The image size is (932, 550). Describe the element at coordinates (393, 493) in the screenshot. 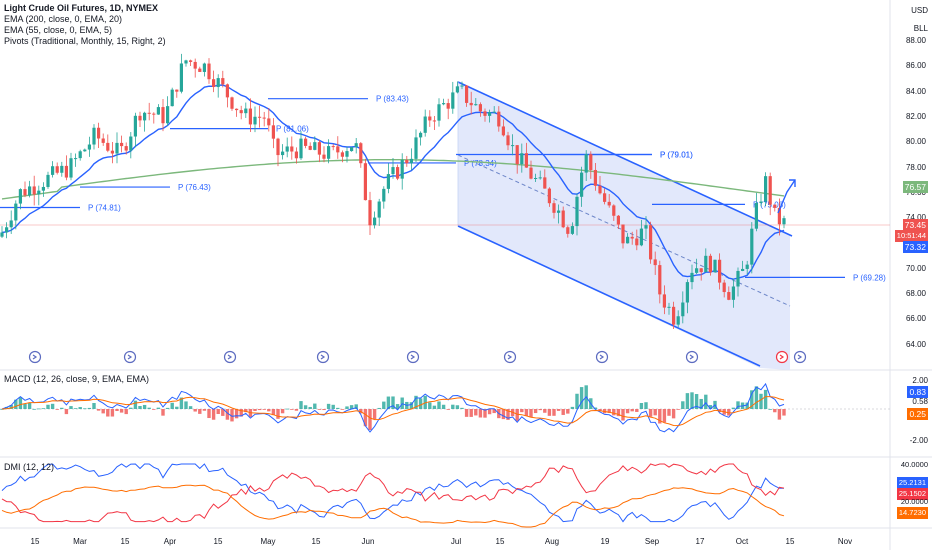

I see `dmi-minus-line` at that location.